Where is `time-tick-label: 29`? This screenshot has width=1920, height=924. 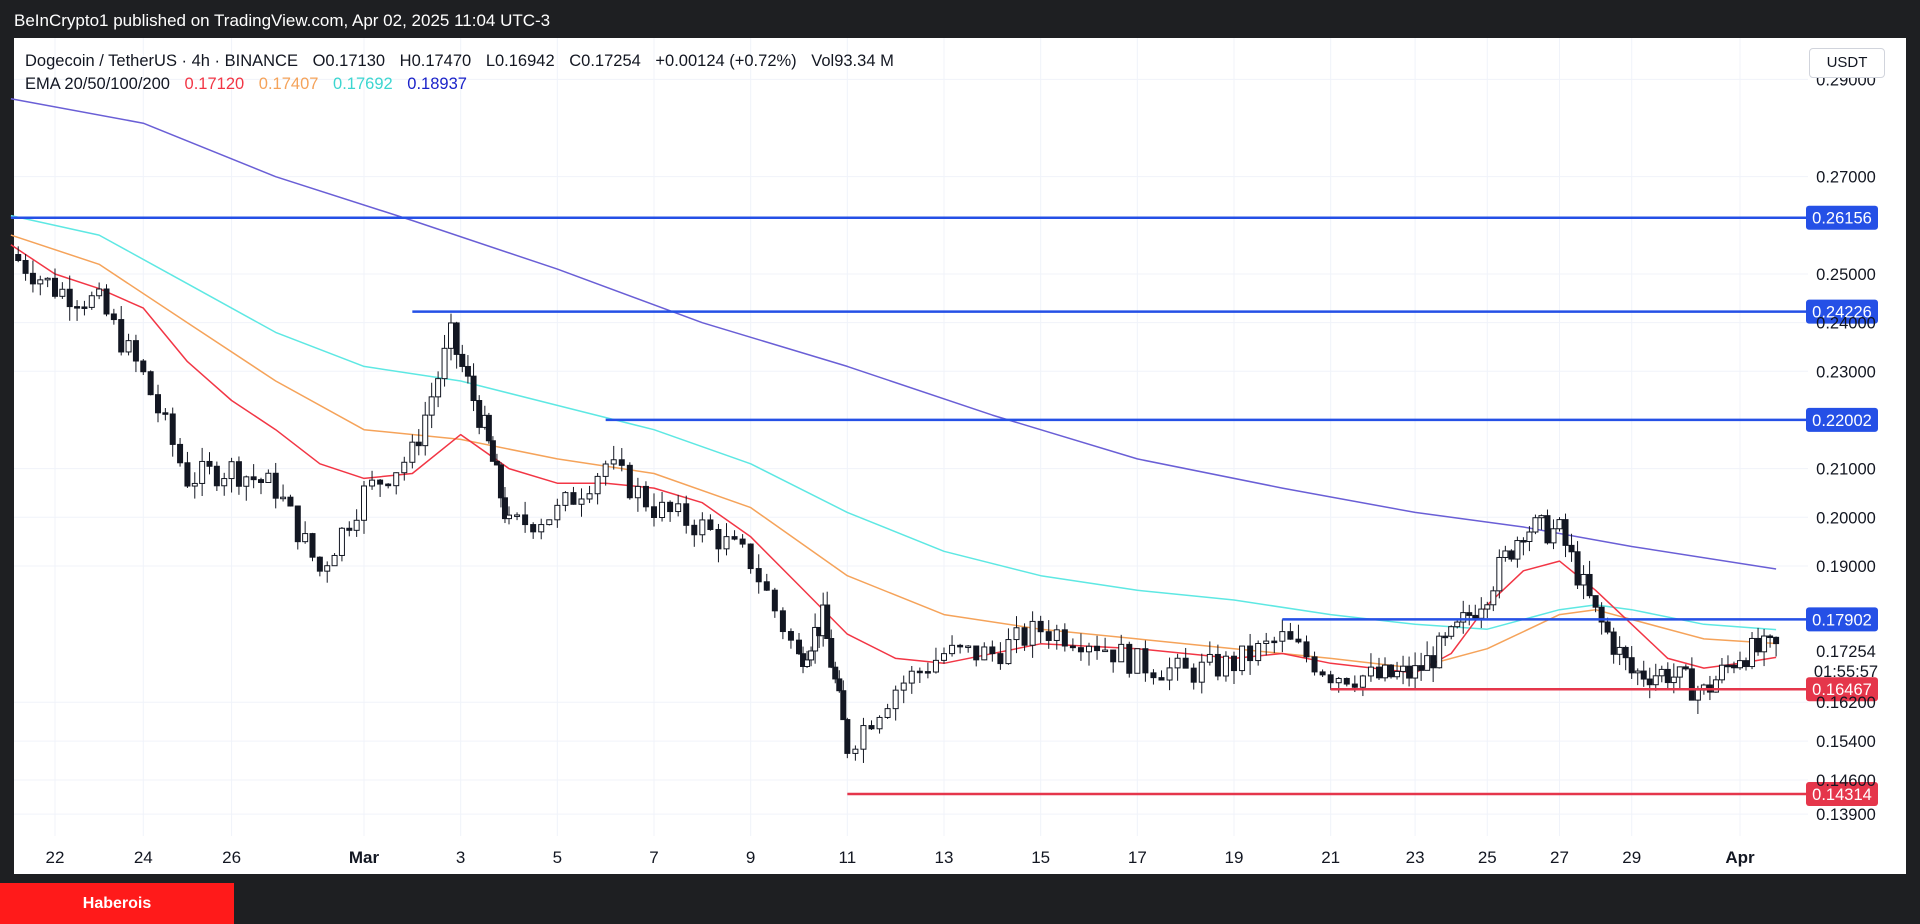 time-tick-label: 29 is located at coordinates (1631, 857).